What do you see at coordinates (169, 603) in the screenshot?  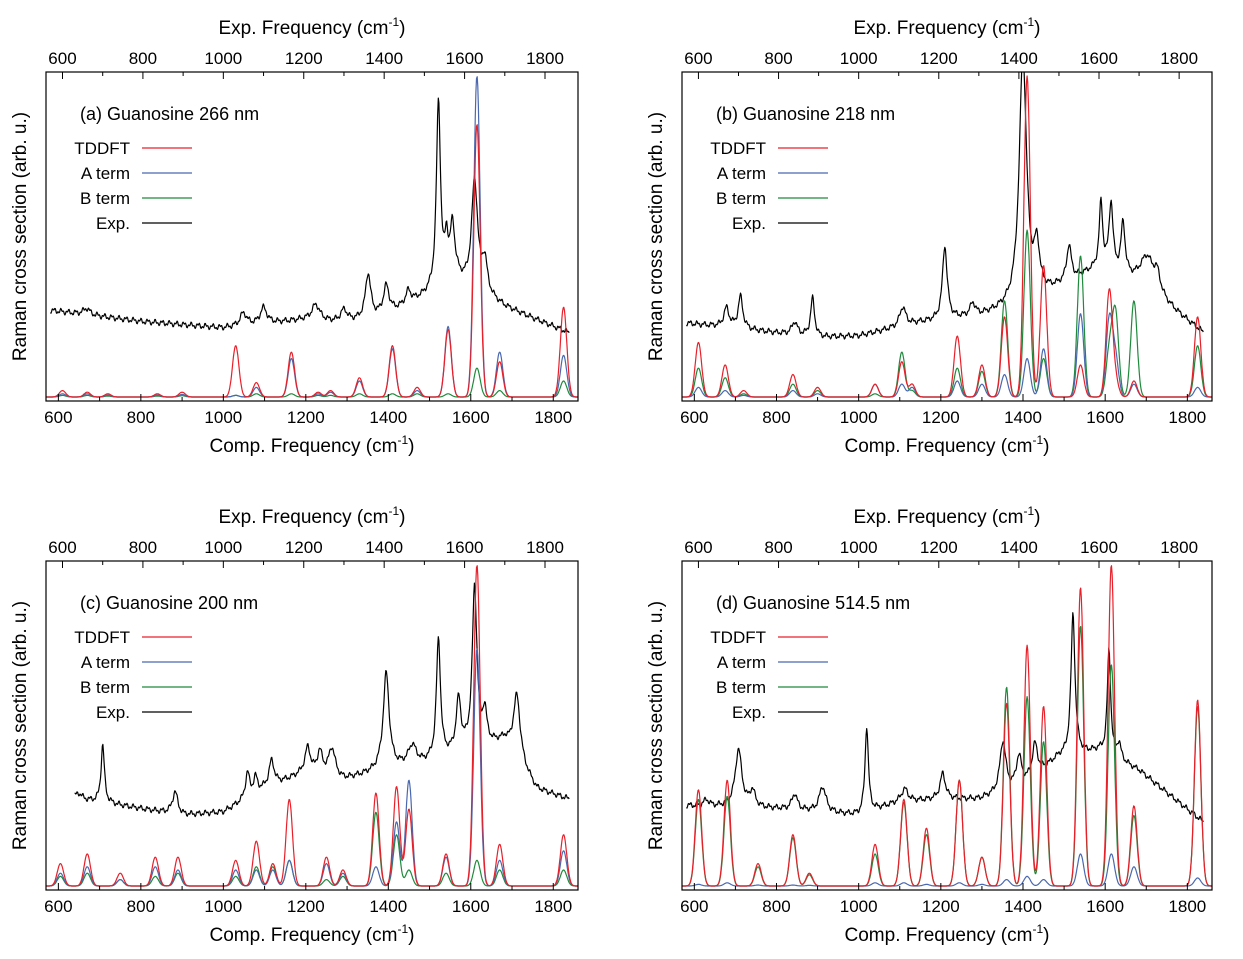 I see `panel-title: (c) Guanosine 200 nm` at bounding box center [169, 603].